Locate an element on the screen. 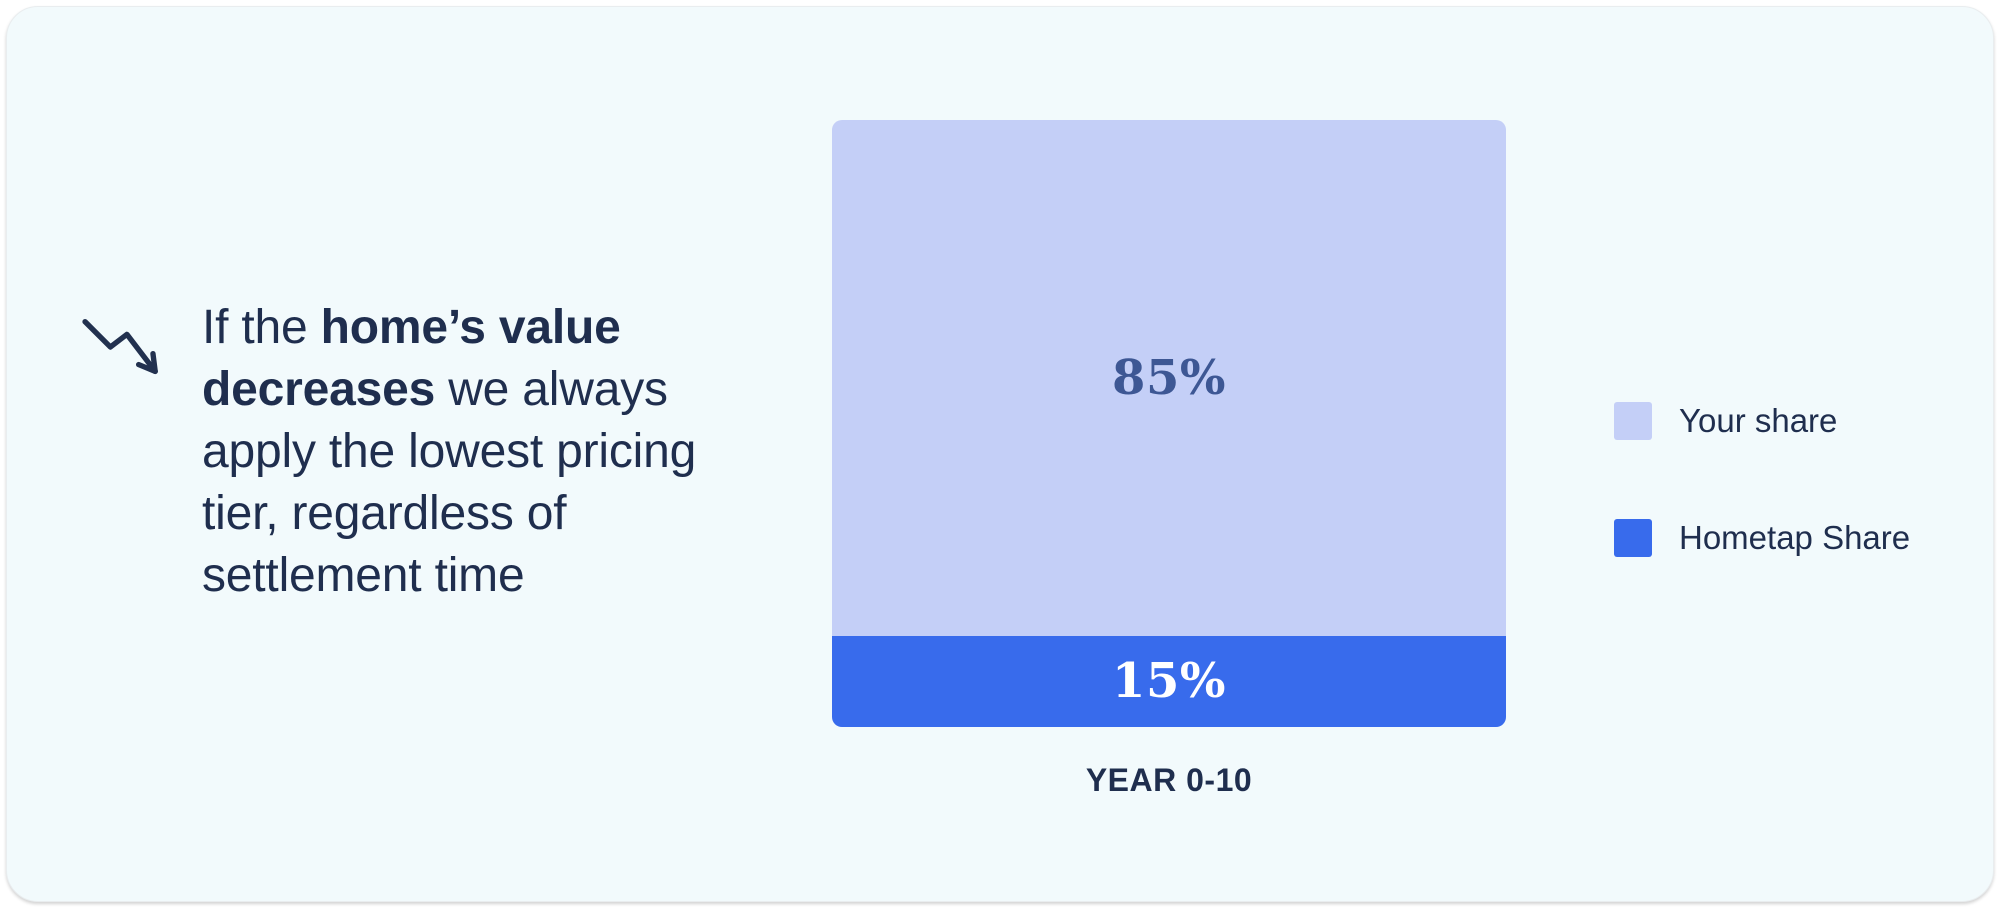  hometap-share-bar-segment: 15% is located at coordinates (1169, 681).